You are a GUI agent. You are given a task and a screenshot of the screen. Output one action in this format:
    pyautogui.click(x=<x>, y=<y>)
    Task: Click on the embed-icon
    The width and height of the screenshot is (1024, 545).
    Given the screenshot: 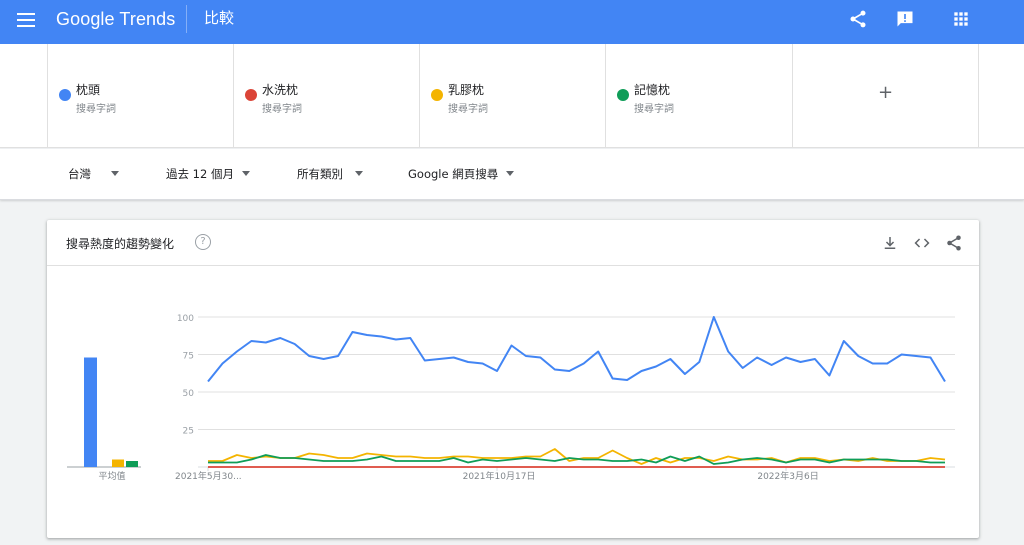 What is the action you would take?
    pyautogui.click(x=922, y=243)
    